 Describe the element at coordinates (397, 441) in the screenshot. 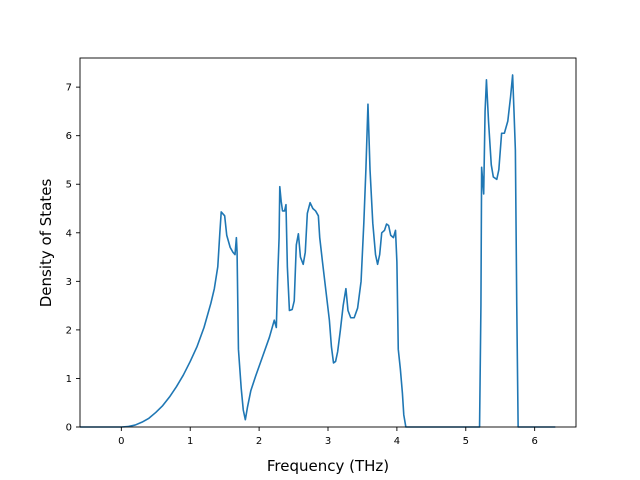

I see `x-tick-label: 4` at that location.